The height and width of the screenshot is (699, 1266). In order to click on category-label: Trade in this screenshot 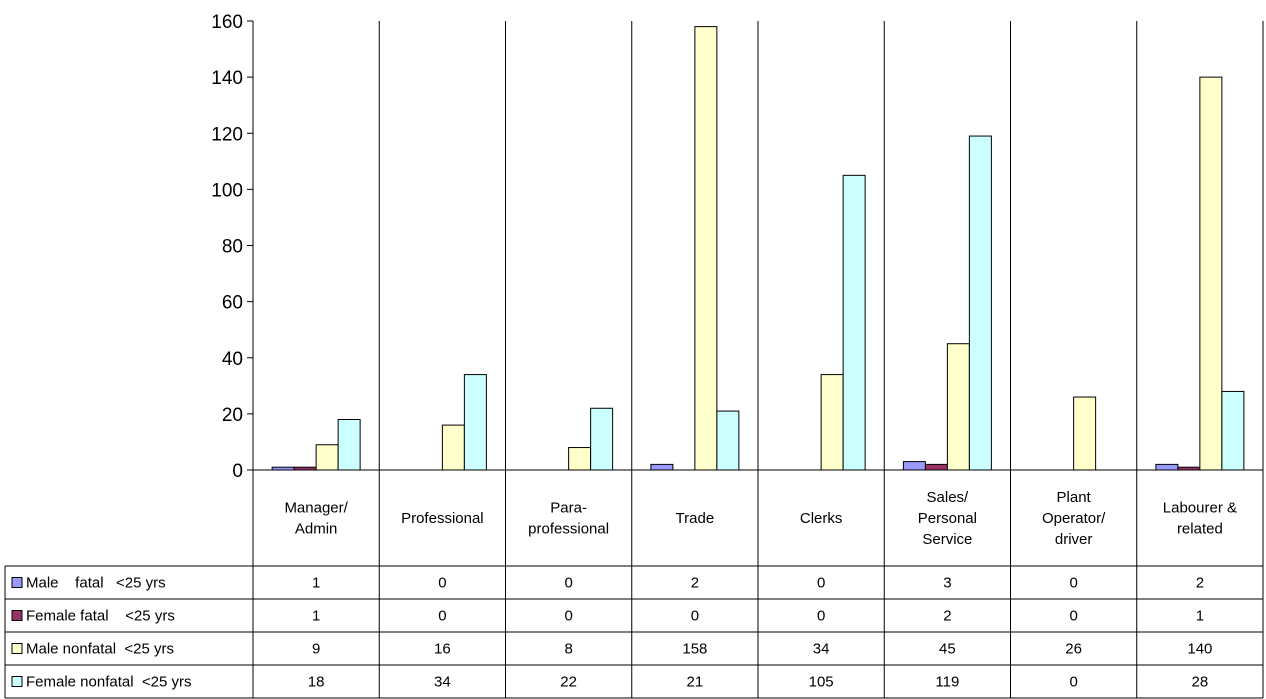, I will do `click(695, 518)`.